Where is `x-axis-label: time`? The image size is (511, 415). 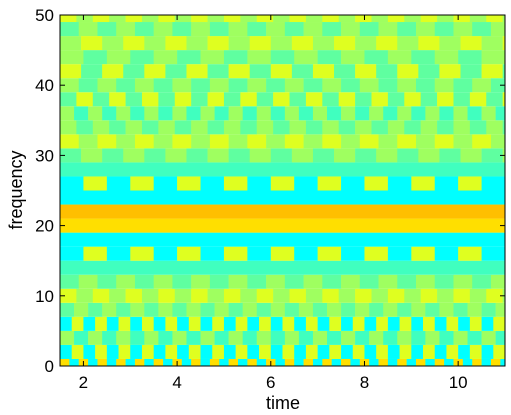
x-axis-label: time is located at coordinates (283, 403).